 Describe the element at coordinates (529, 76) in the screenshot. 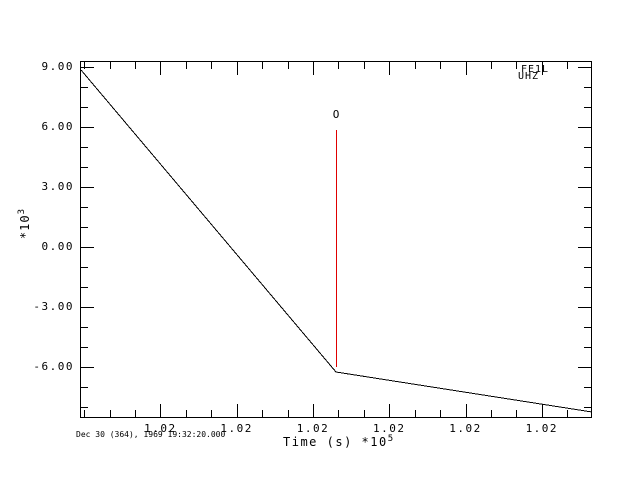

I see `legend-channel-label: UHZ` at that location.